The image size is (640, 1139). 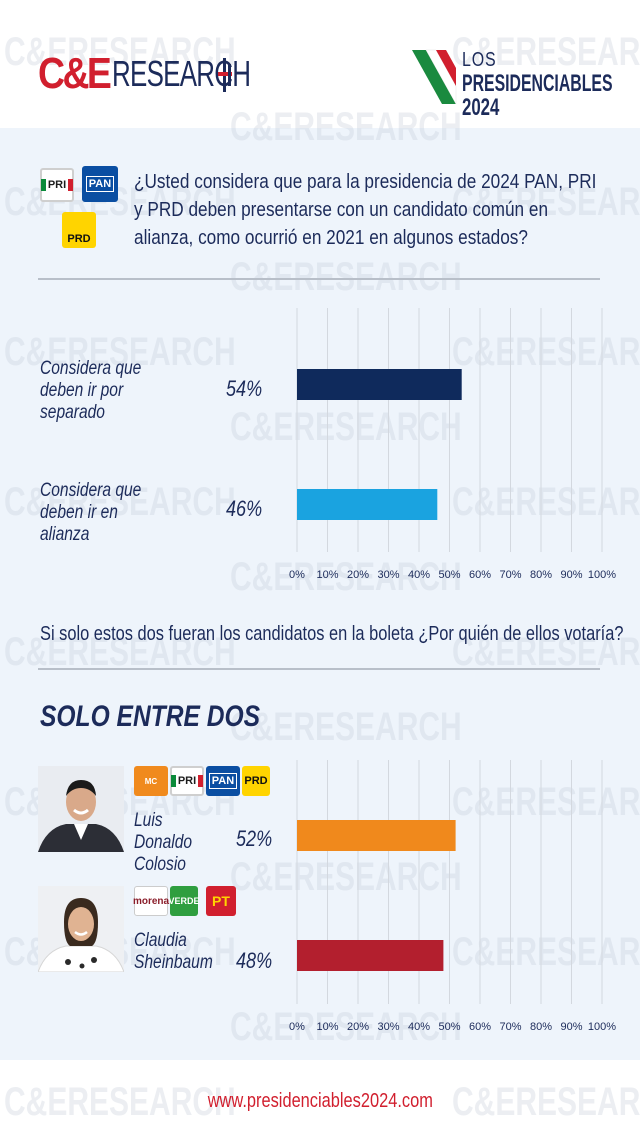 What do you see at coordinates (151, 901) in the screenshot?
I see `morena-logo-icon: morena` at bounding box center [151, 901].